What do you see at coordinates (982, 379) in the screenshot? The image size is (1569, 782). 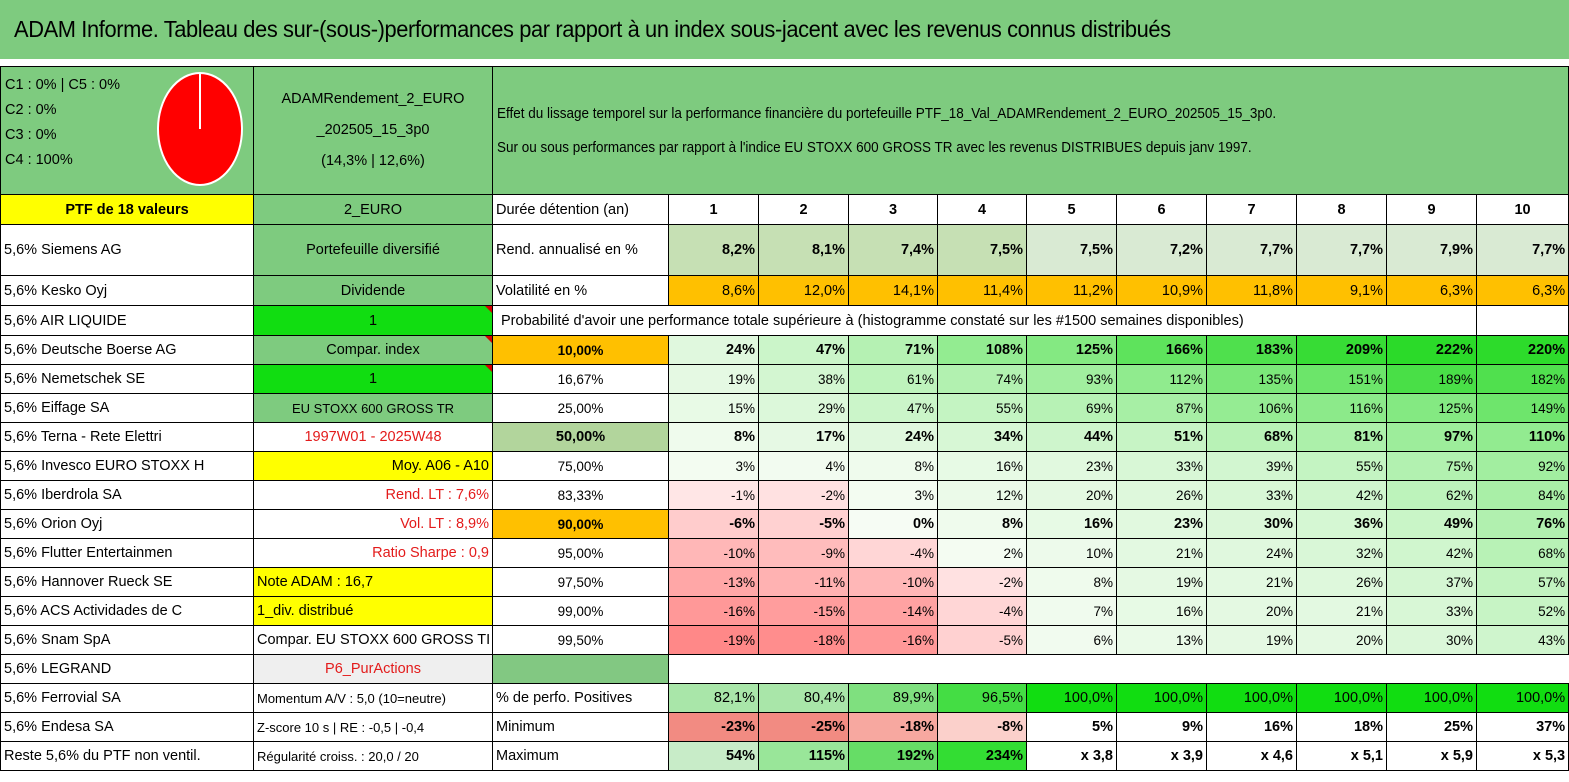 I see `probability-value: 74%` at bounding box center [982, 379].